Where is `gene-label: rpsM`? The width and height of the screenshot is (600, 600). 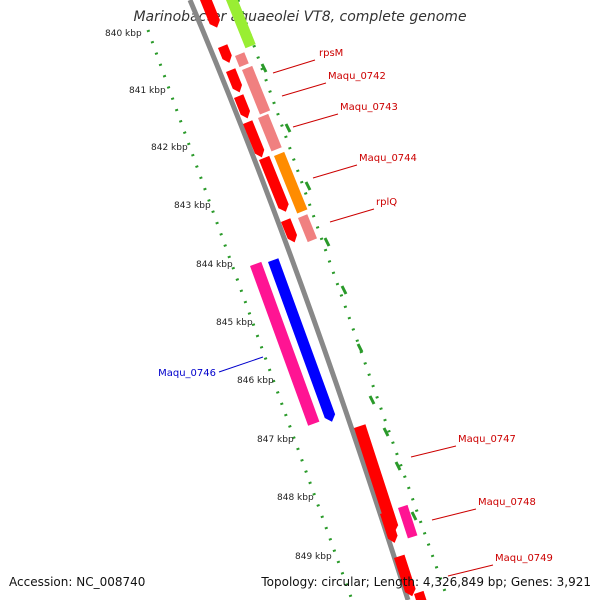 gene-label: rpsM is located at coordinates (331, 53).